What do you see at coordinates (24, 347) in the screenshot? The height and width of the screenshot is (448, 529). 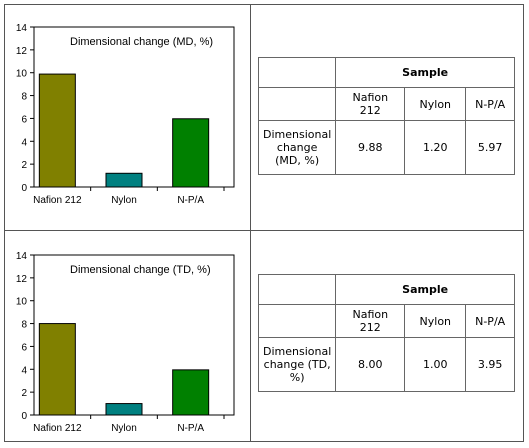 I see `chart-td-y-tick-label: 6` at bounding box center [24, 347].